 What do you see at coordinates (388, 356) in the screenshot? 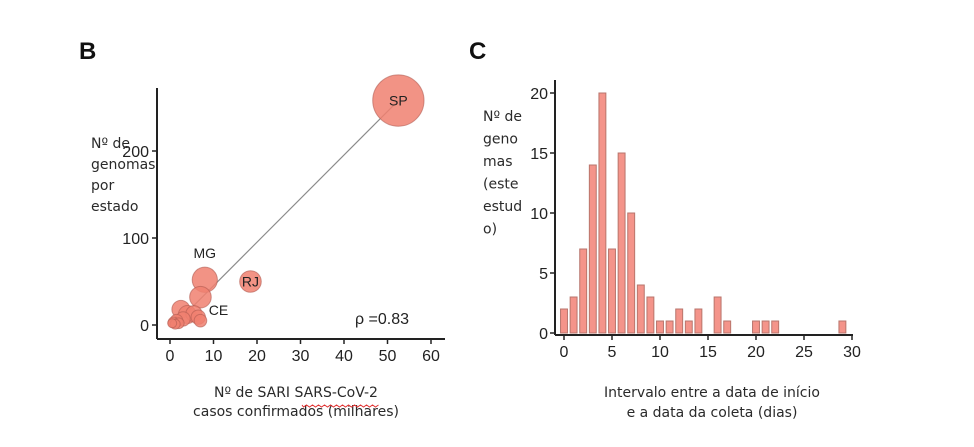
I see `x-tick-label: 50` at bounding box center [388, 356].